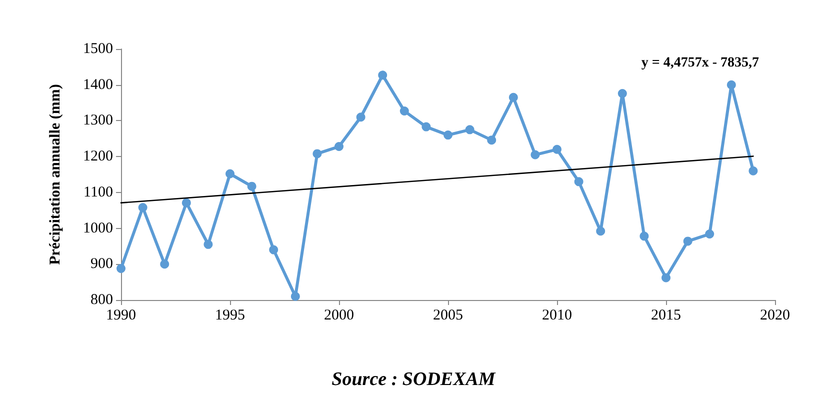 The width and height of the screenshot is (827, 403). Describe the element at coordinates (101, 300) in the screenshot. I see `y-tick-label: 800` at that location.